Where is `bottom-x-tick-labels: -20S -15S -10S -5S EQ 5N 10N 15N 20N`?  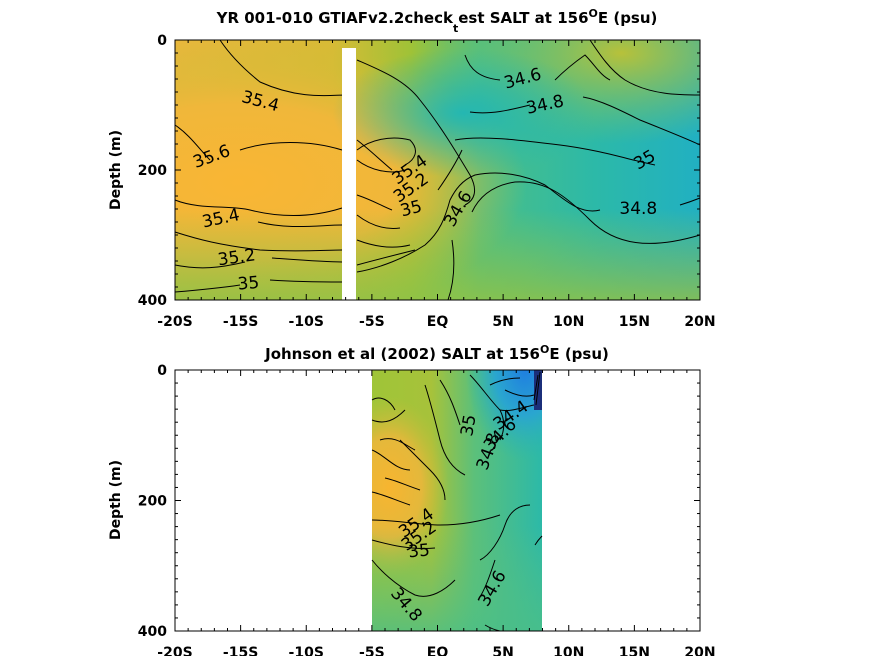
bottom-x-tick-labels: -20S -15S -10S -5S EQ 5N 10N 15N 20N is located at coordinates (436, 650).